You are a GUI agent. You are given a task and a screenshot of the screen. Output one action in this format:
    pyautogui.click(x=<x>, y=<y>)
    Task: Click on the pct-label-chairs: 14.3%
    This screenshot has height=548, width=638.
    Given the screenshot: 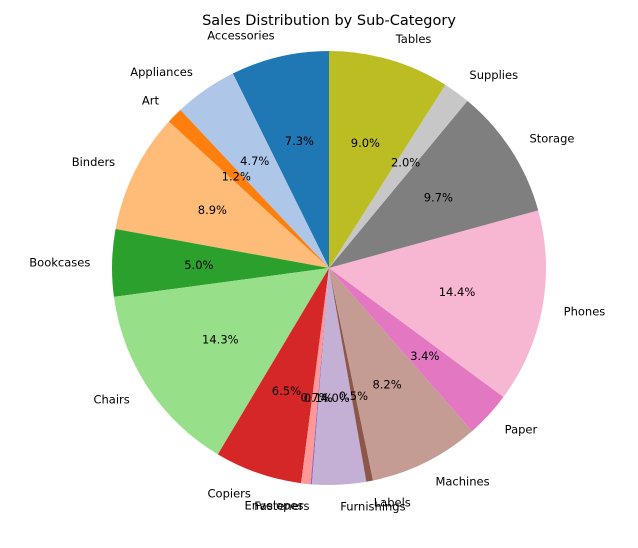 What is the action you would take?
    pyautogui.click(x=220, y=340)
    